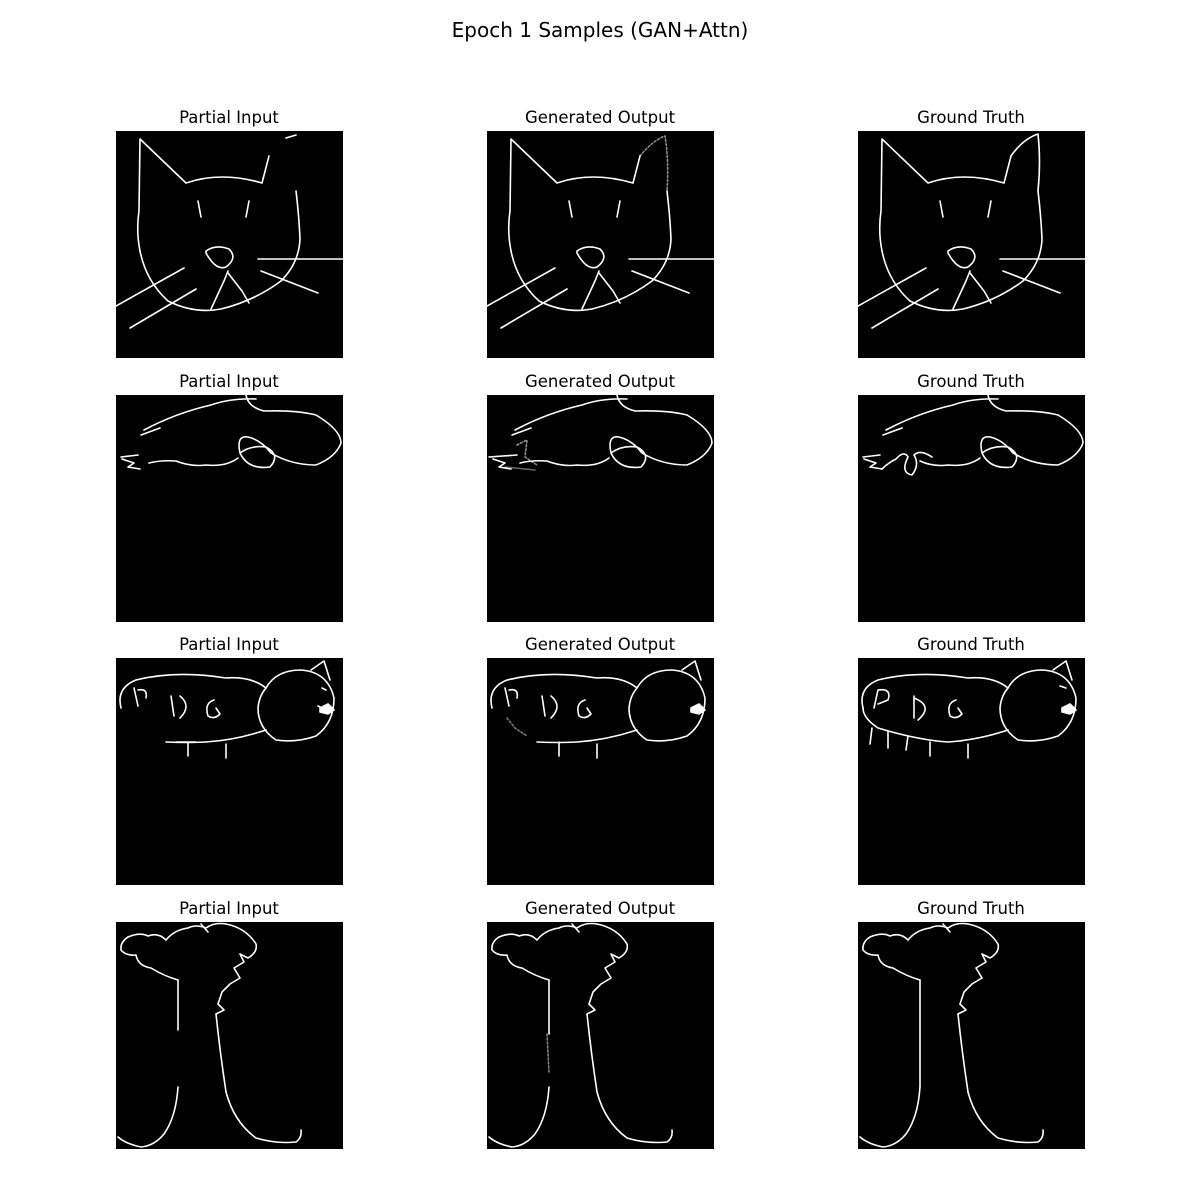 The image size is (1200, 1200). Describe the element at coordinates (229, 771) in the screenshot. I see `panel-partial-input-row3` at that location.